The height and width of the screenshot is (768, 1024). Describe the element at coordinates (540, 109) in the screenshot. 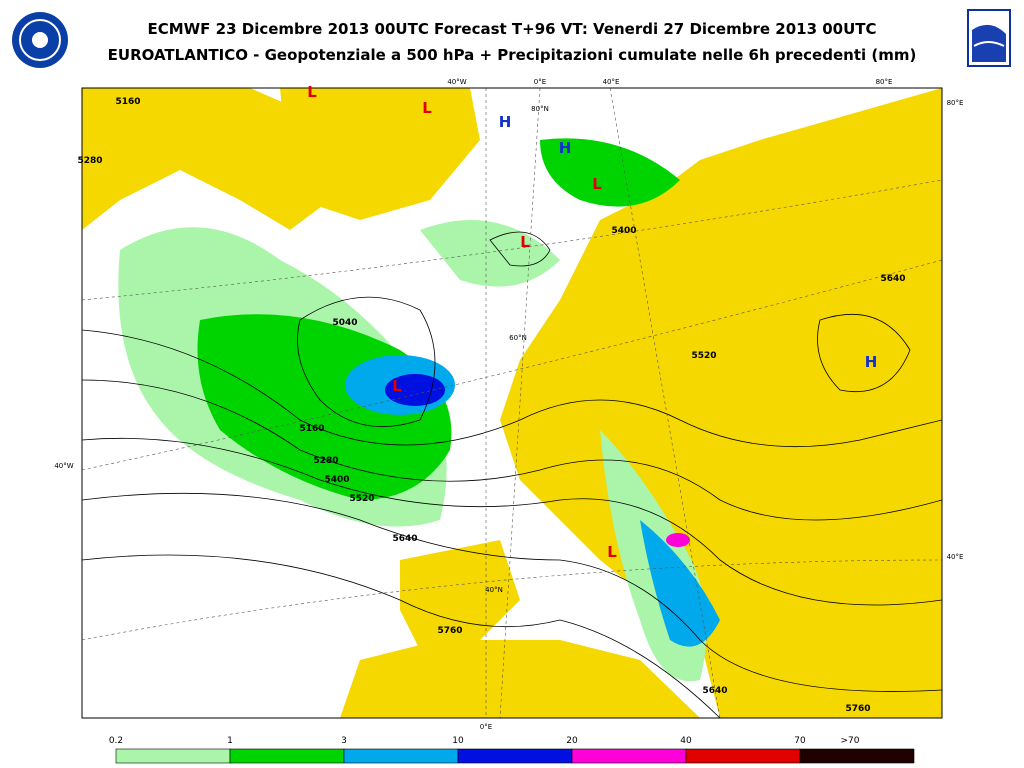

I see `grid-label: 80°N` at that location.